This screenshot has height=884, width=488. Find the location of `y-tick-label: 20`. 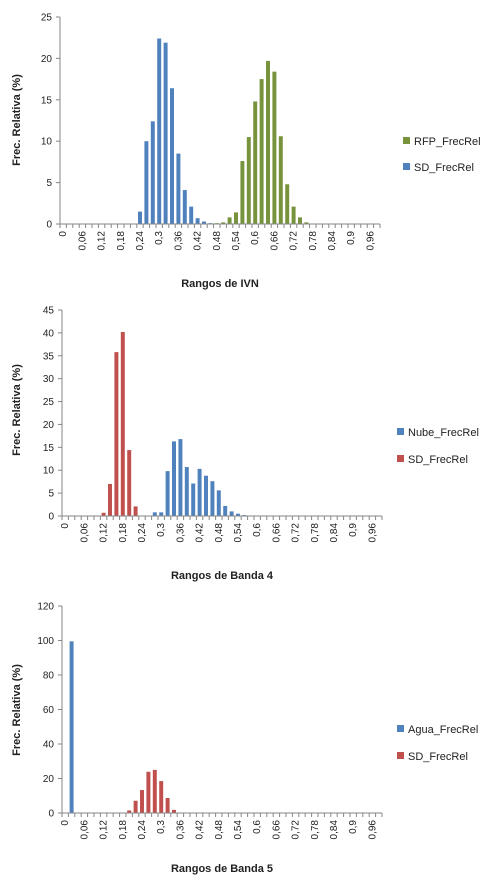

y-tick-label: 20 is located at coordinates (49, 425).